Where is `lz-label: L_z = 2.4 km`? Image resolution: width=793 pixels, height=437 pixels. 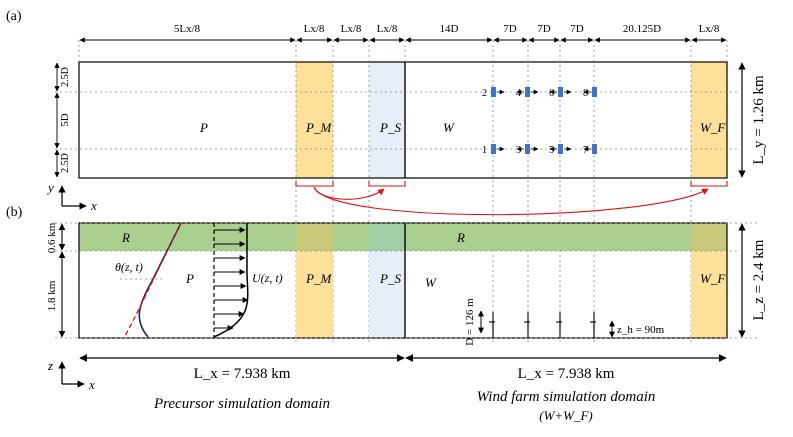
lz-label: L_z = 2.4 km is located at coordinates (759, 279).